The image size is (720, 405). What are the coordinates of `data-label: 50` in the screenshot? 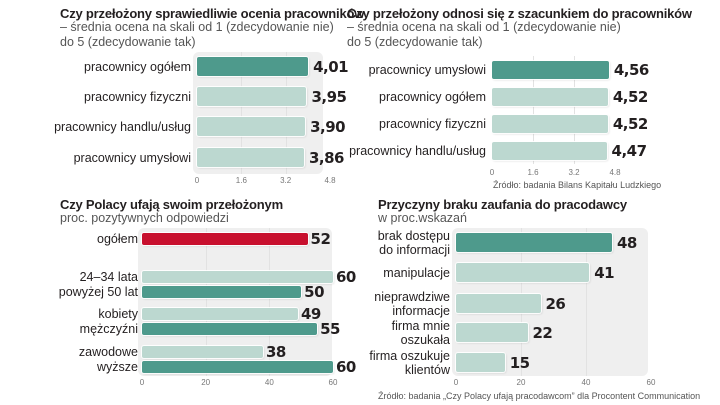 It's located at (314, 292).